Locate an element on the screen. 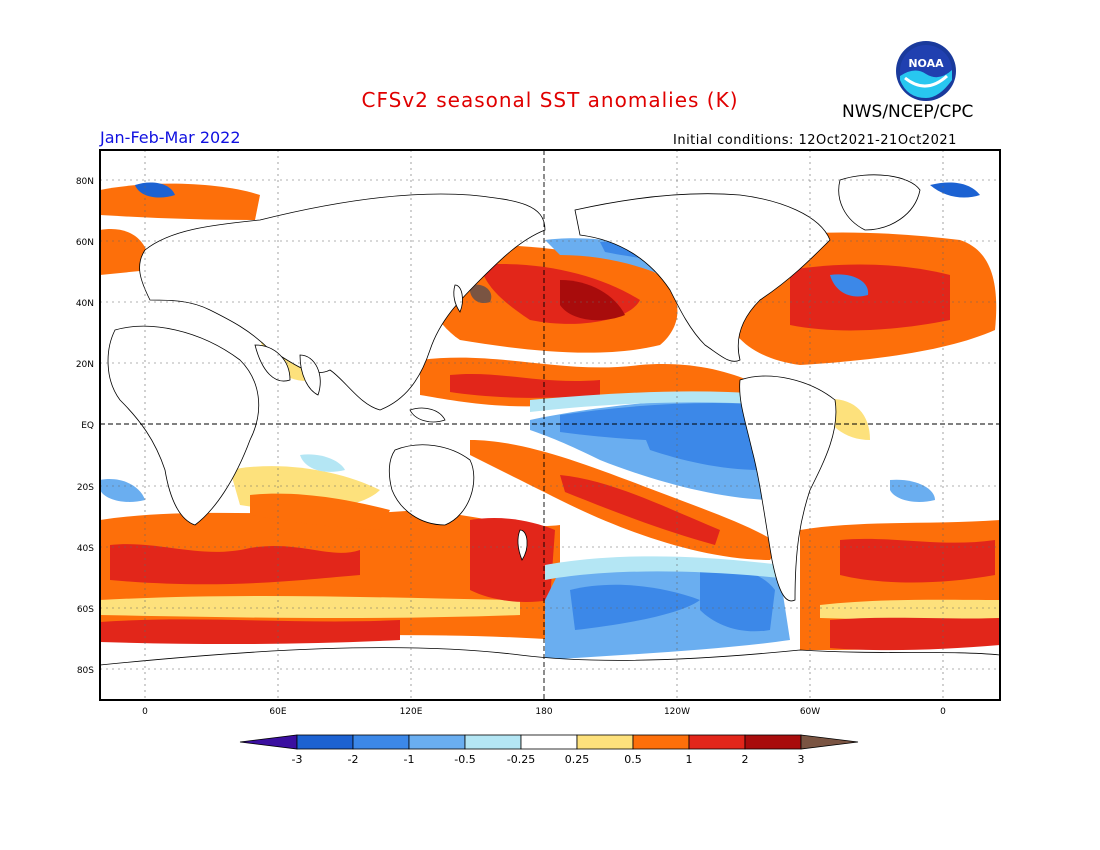  colorbar-arrow-low is located at coordinates (268, 742).